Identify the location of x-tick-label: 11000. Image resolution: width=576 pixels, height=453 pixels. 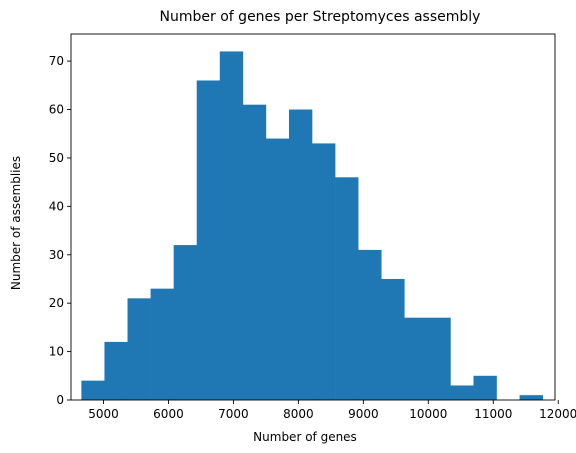
(493, 414).